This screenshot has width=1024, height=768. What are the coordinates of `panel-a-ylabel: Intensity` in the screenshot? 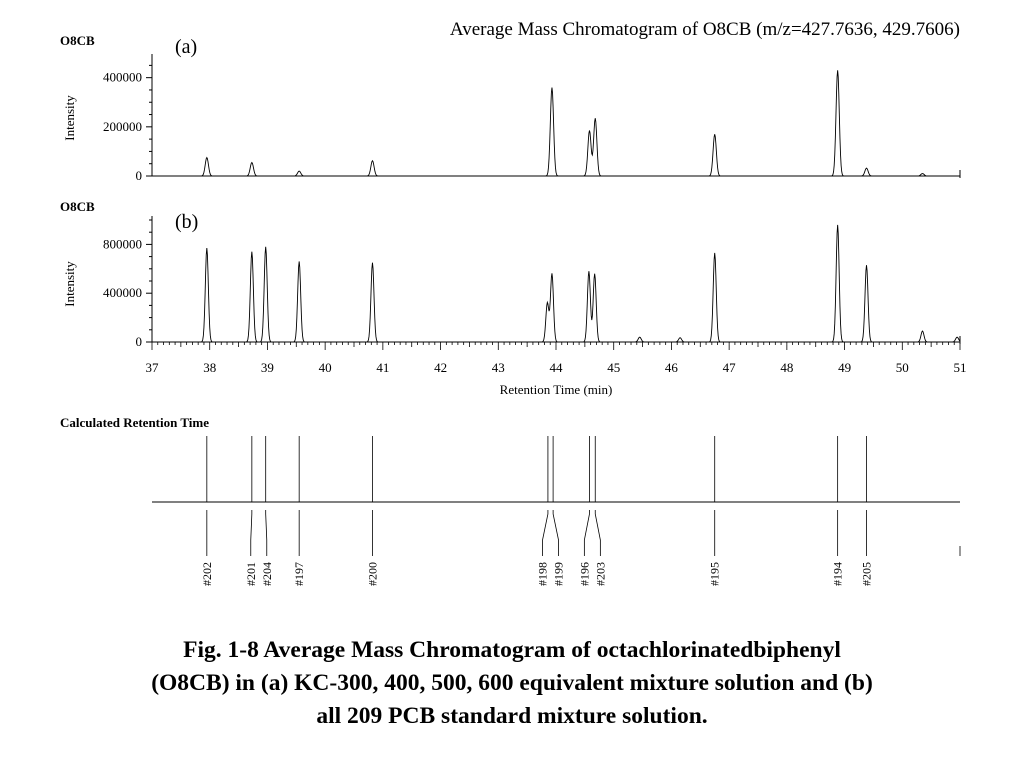 It's located at (69, 118).